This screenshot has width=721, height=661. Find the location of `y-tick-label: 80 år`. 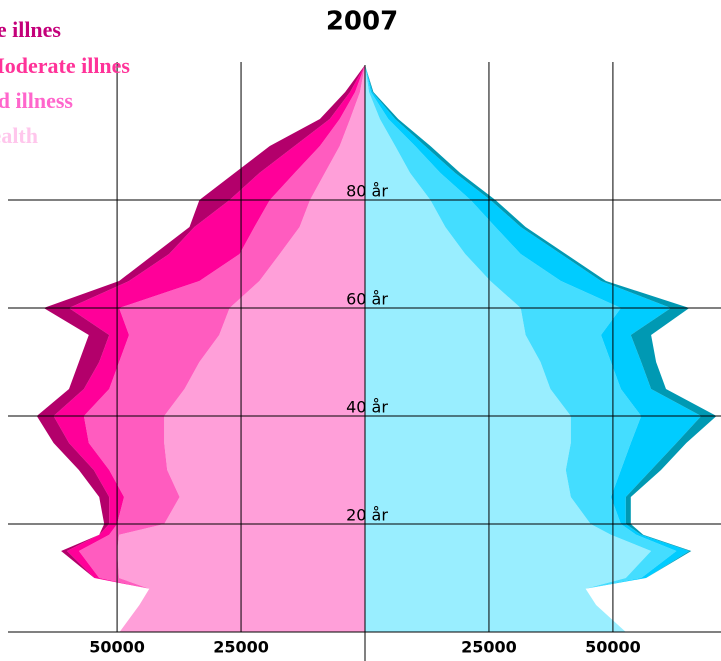

y-tick-label: 80 år is located at coordinates (367, 191).